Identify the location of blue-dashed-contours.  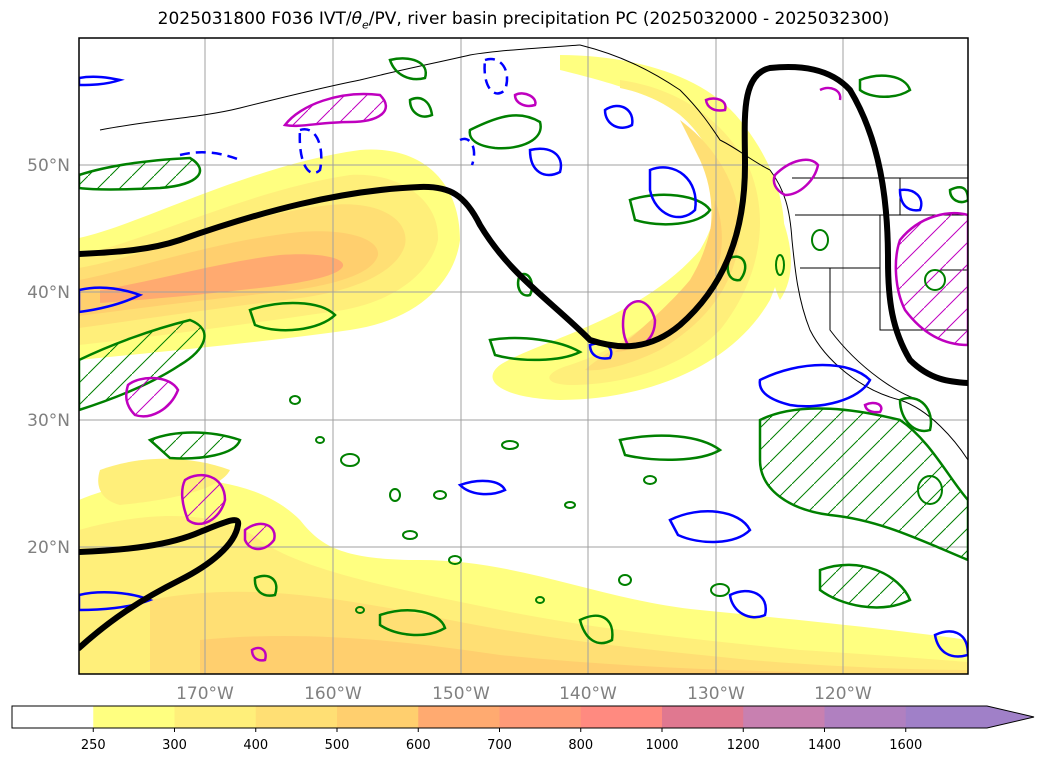
(344, 116).